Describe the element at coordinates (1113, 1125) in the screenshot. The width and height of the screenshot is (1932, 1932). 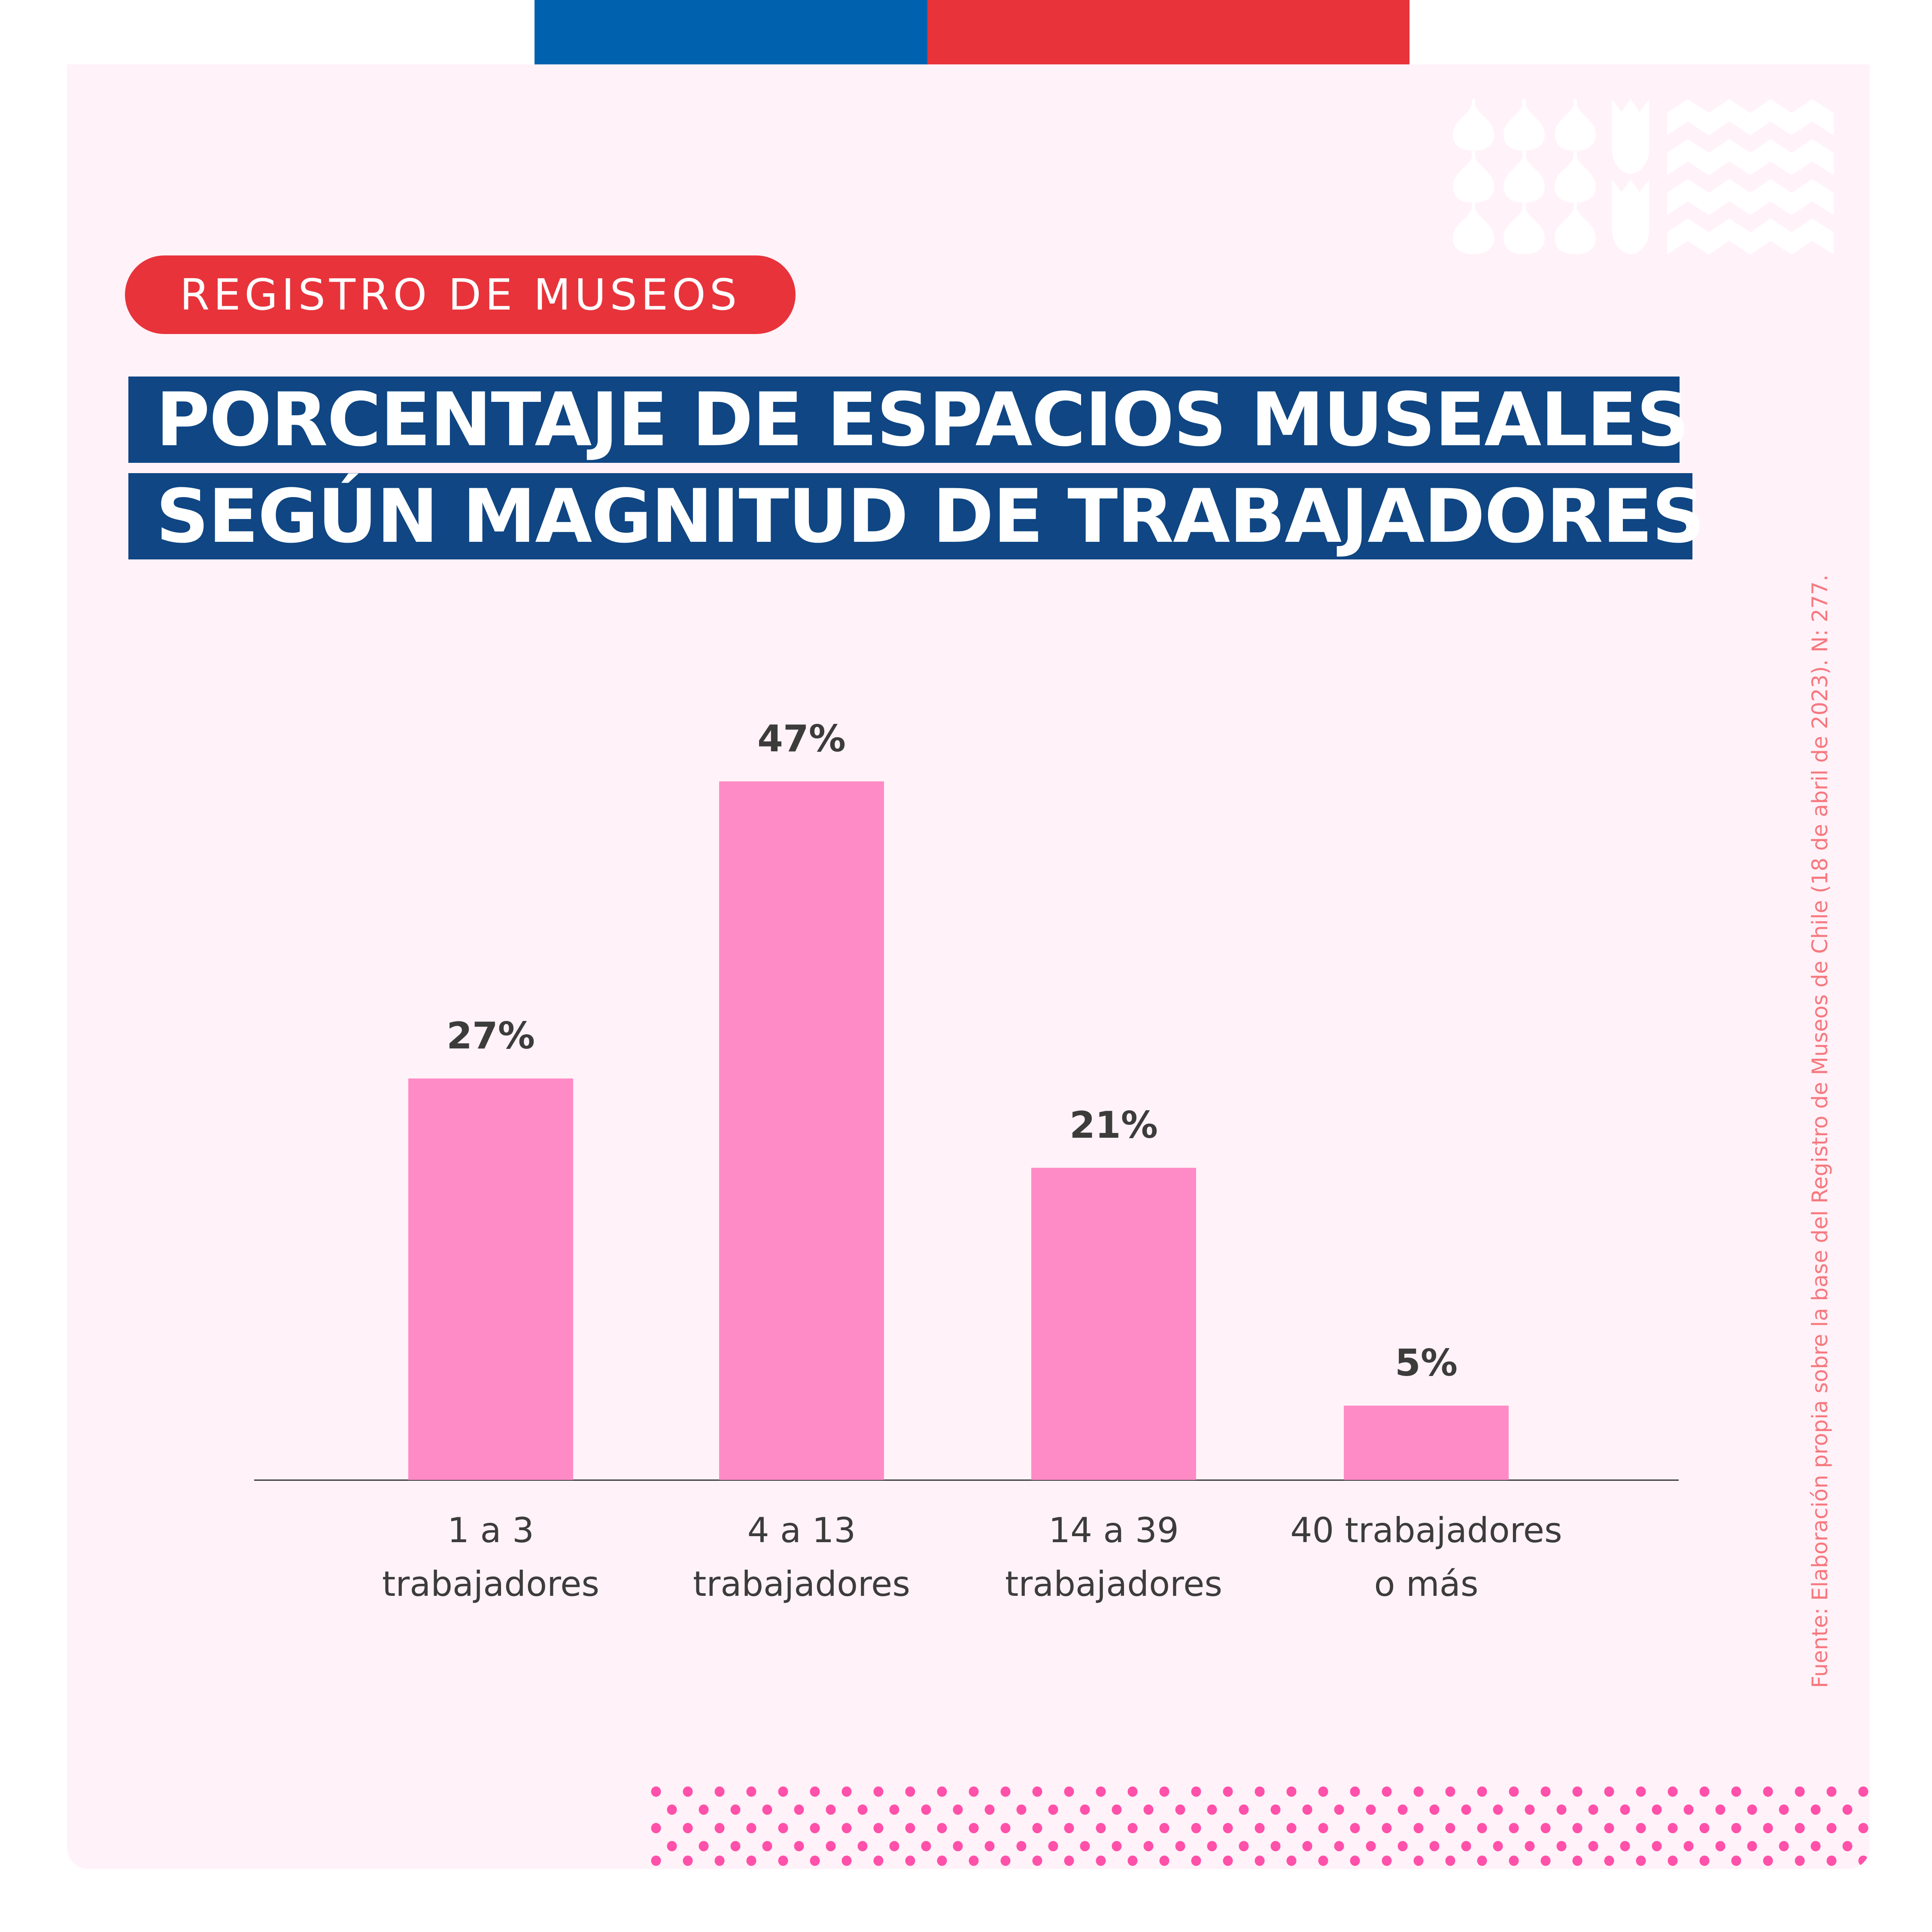
I see `value-label: 21%` at that location.